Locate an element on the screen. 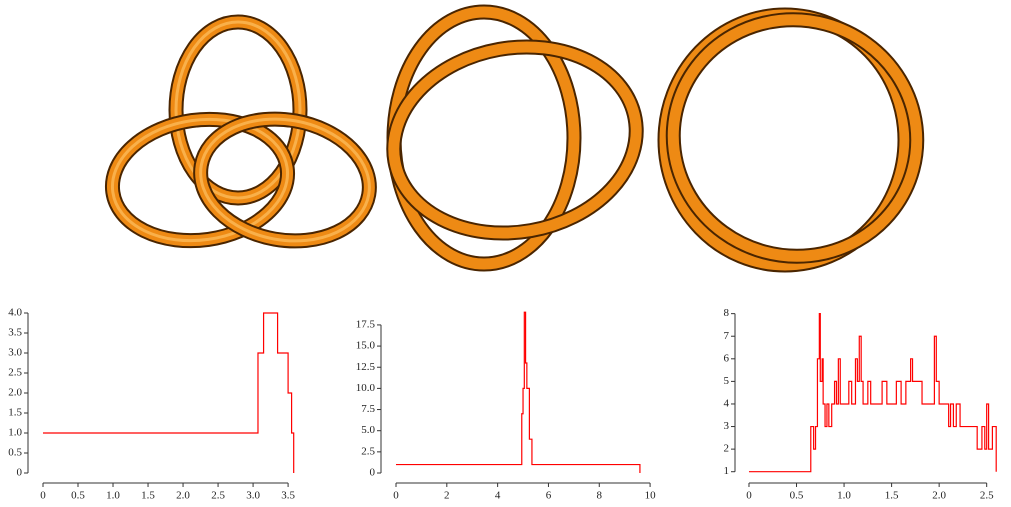  y-tick-label: 4.0 is located at coordinates (15, 313).